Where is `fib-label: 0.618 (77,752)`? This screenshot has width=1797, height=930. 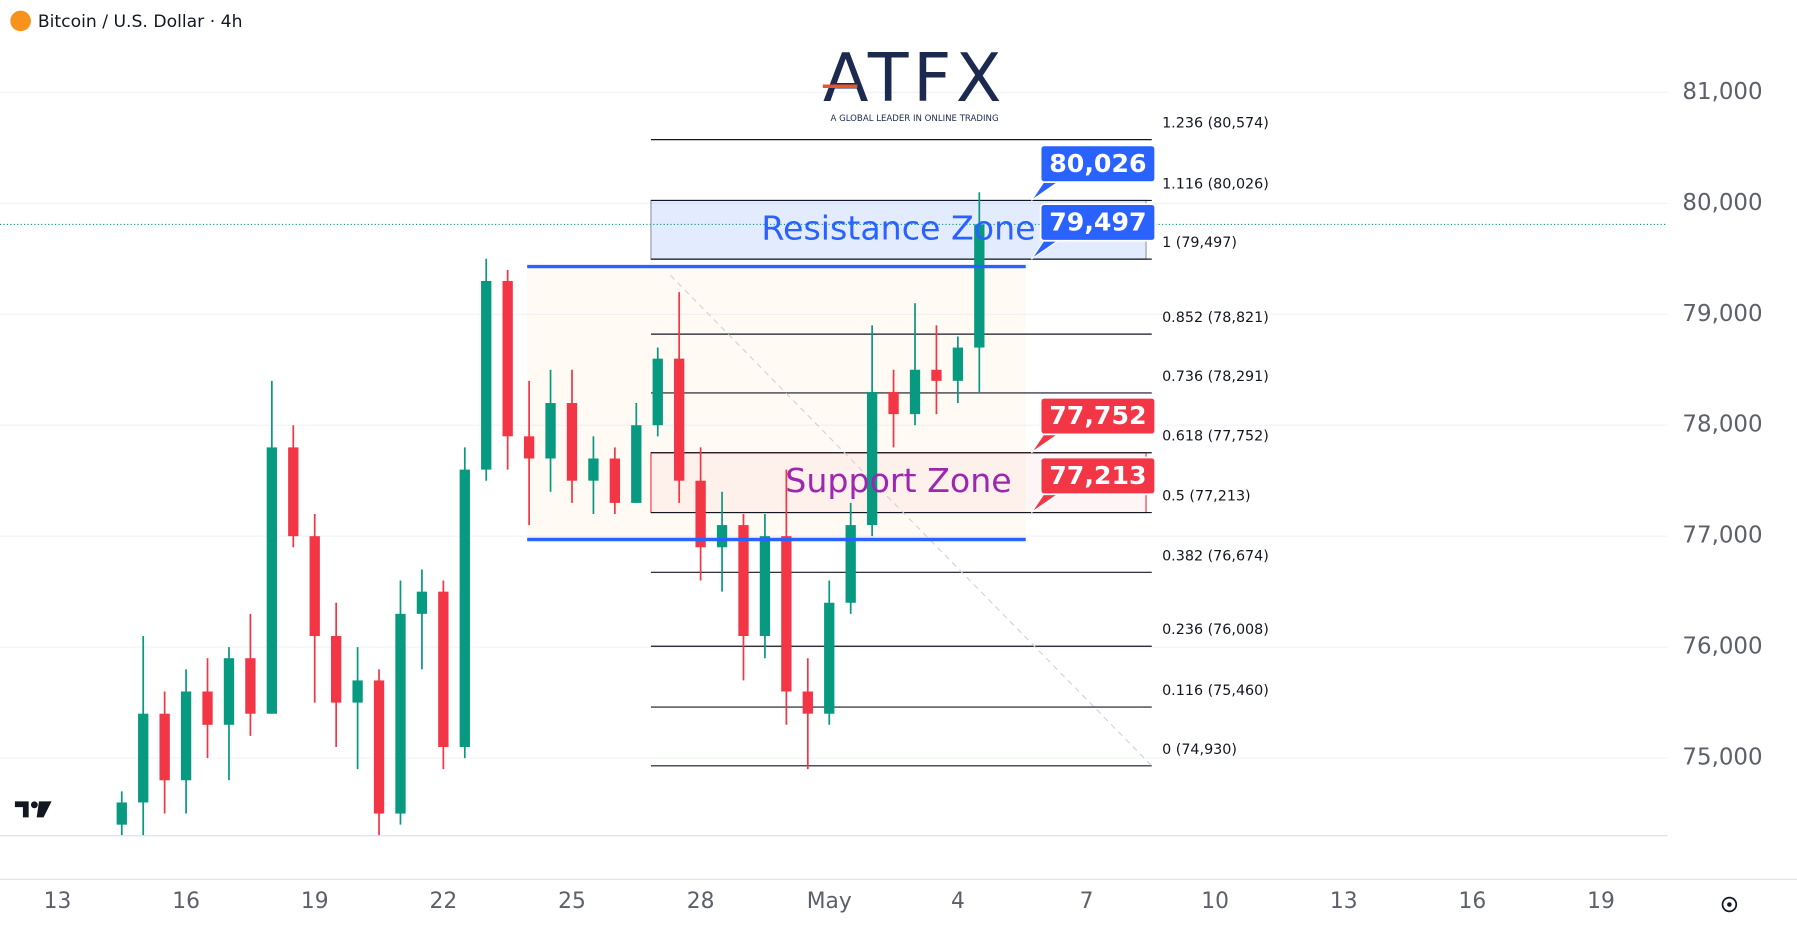 fib-label: 0.618 (77,752) is located at coordinates (1215, 437).